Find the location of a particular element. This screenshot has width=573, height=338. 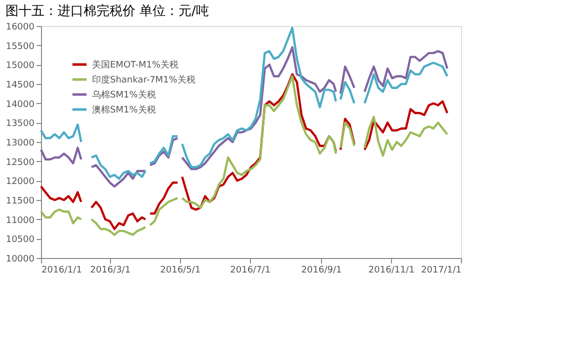

legend-label: 澳棉SM1%关税 is located at coordinates (124, 110).